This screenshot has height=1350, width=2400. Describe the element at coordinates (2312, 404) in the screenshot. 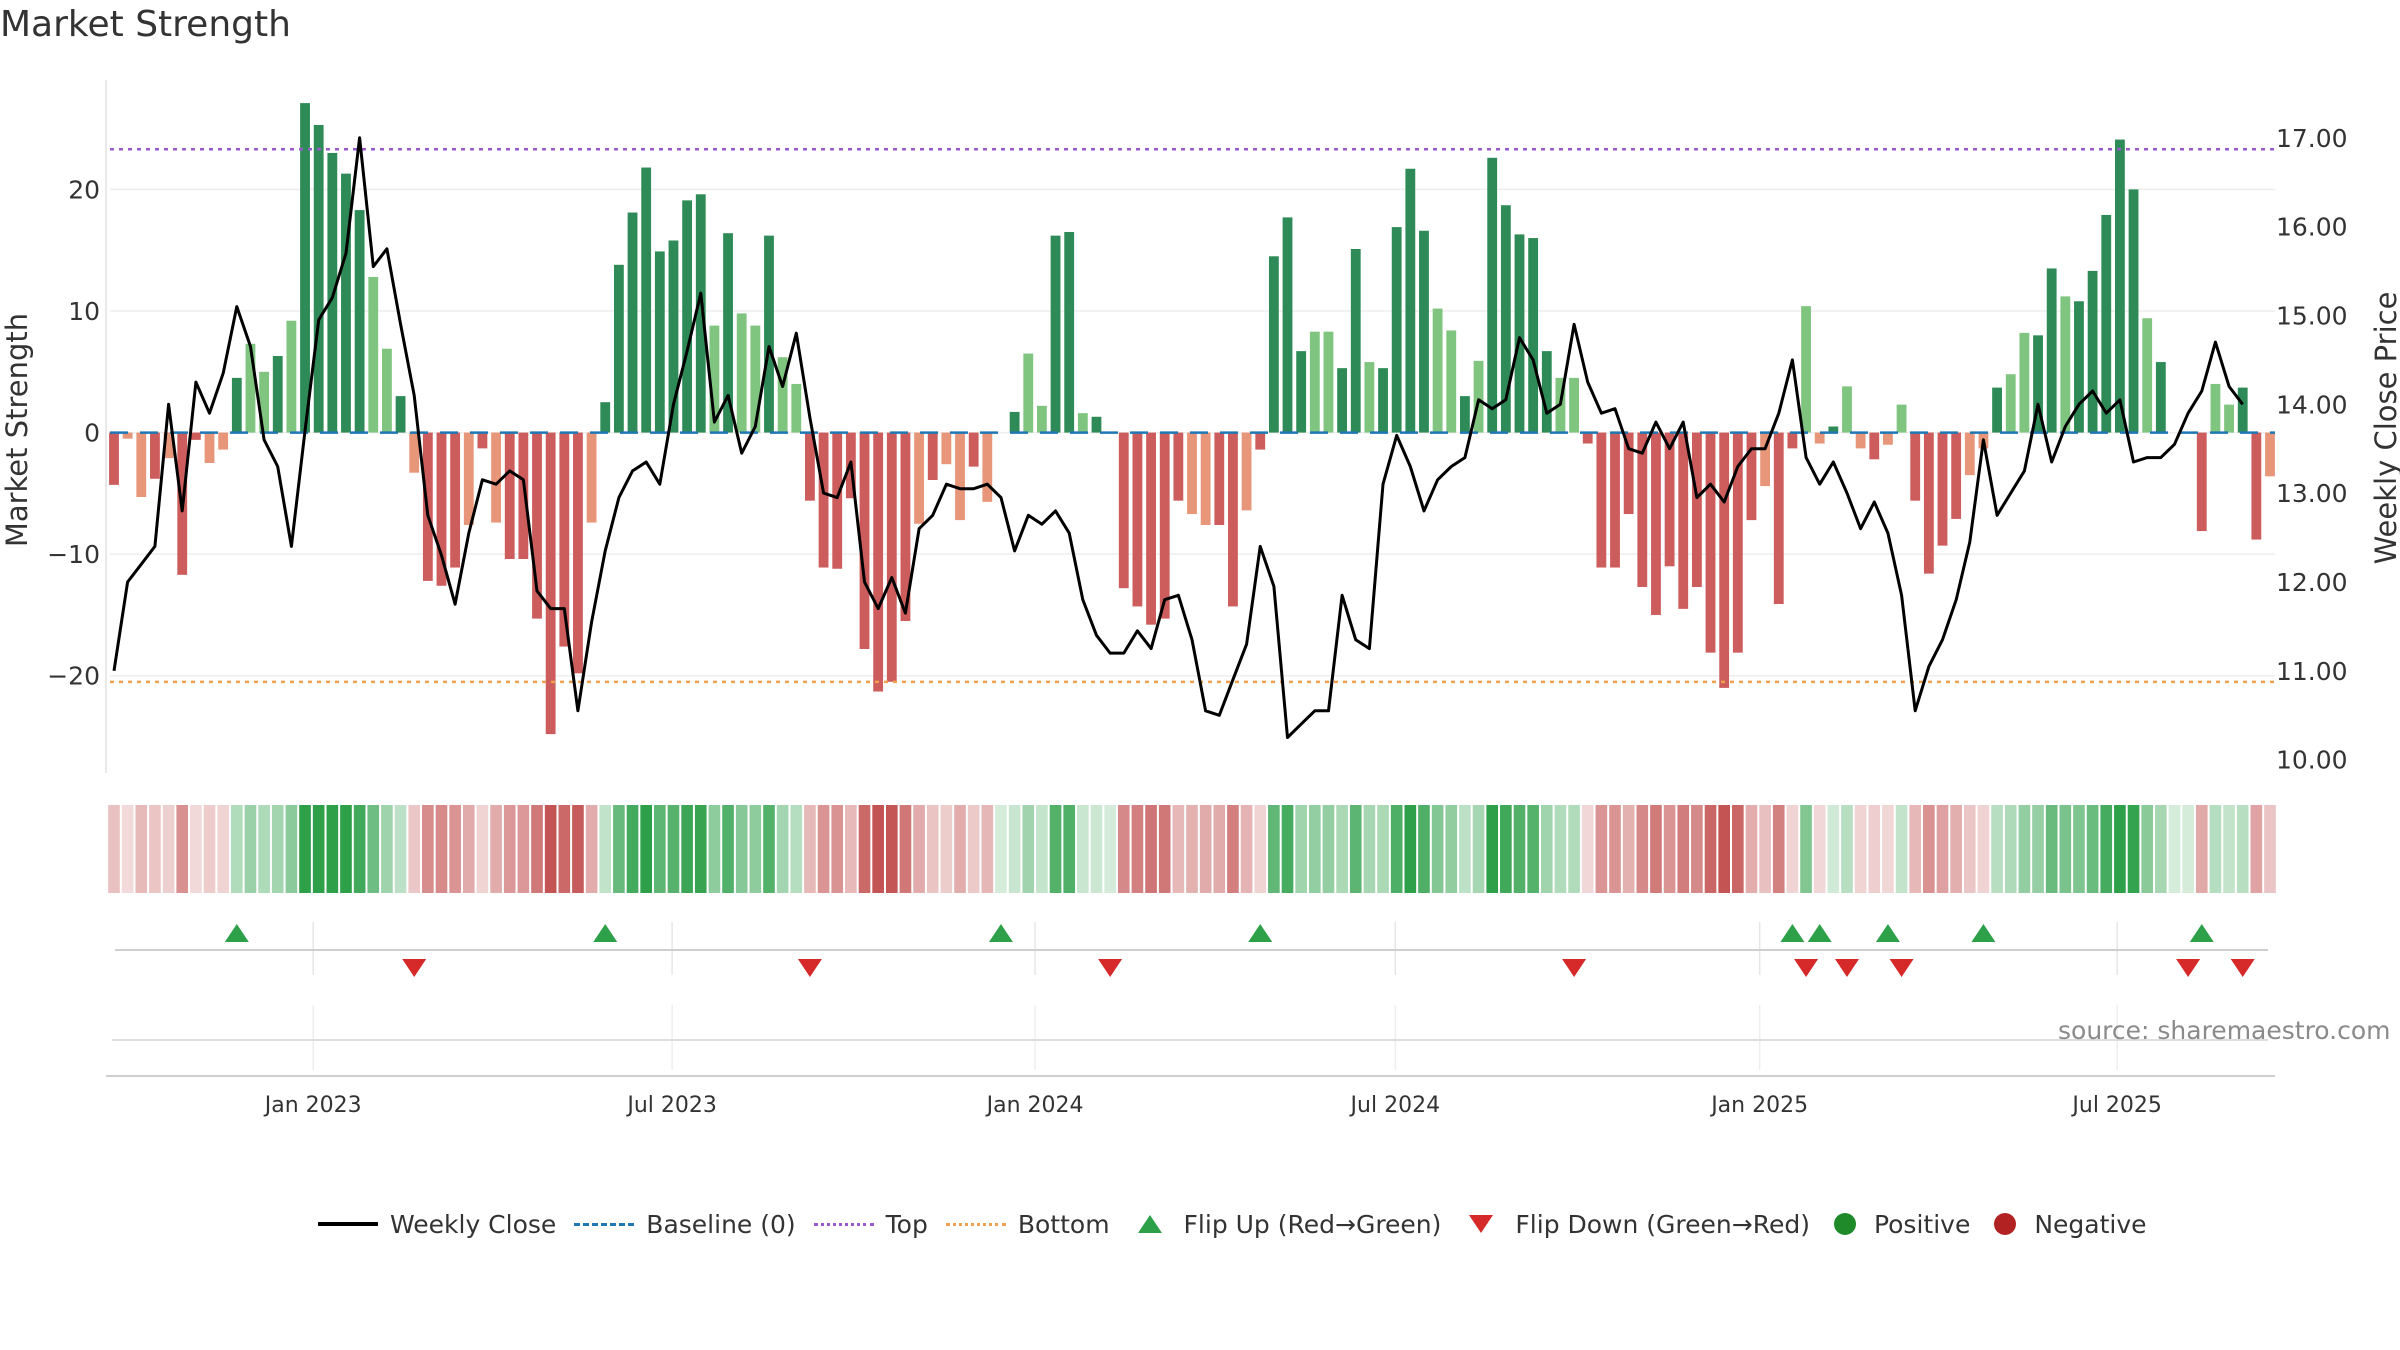

I see `y2-tick-label: 14.00` at that location.